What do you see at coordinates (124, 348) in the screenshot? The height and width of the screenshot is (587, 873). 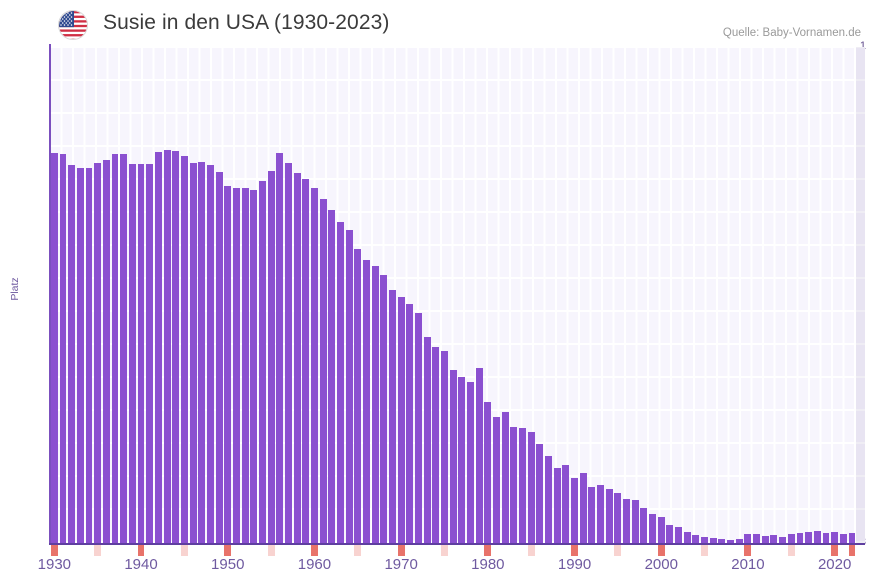 I see `bar-1938` at bounding box center [124, 348].